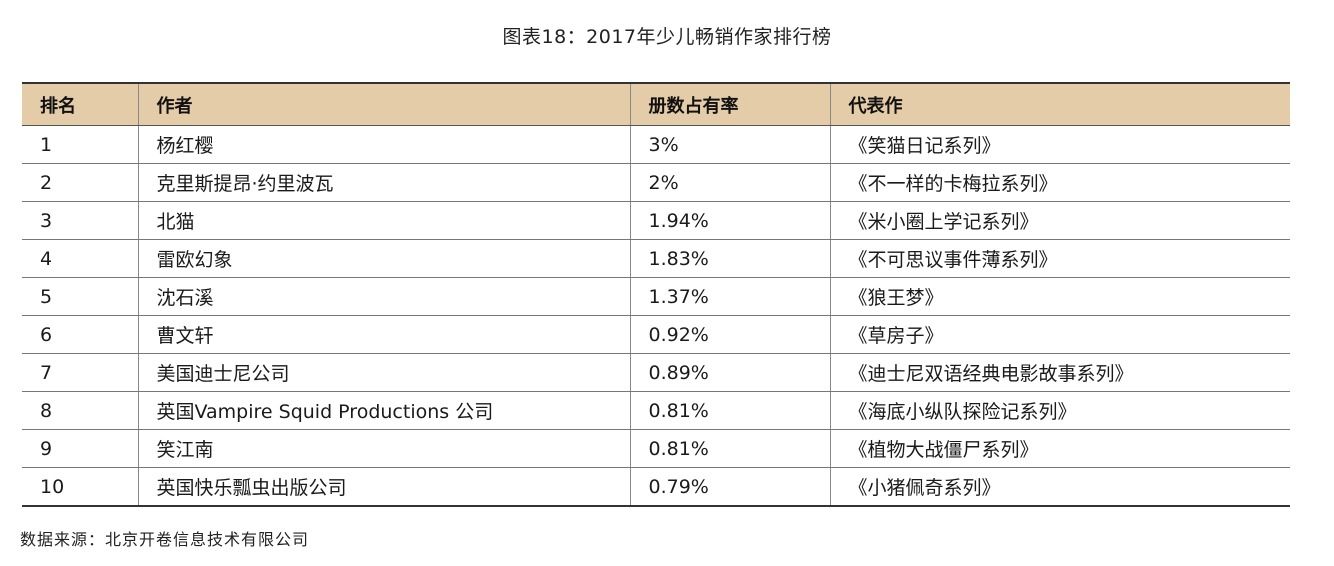 This screenshot has height=566, width=1334. Describe the element at coordinates (383, 258) in the screenshot. I see `cell-author: 雷欧幻象` at that location.